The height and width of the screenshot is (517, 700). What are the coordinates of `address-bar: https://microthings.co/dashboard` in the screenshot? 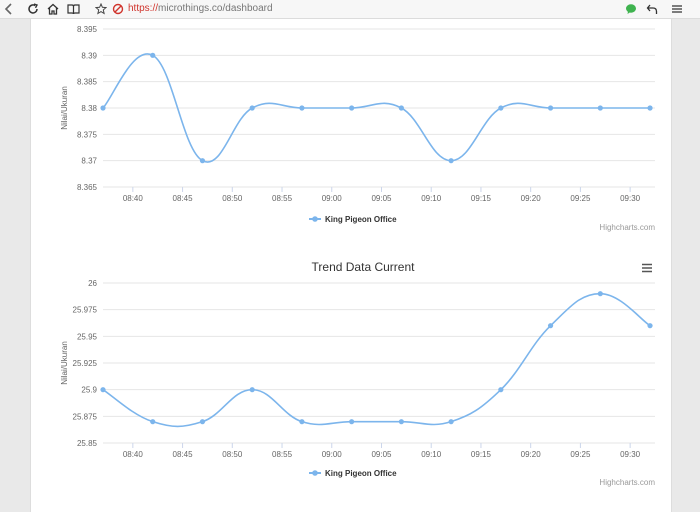 It's located at (200, 9).